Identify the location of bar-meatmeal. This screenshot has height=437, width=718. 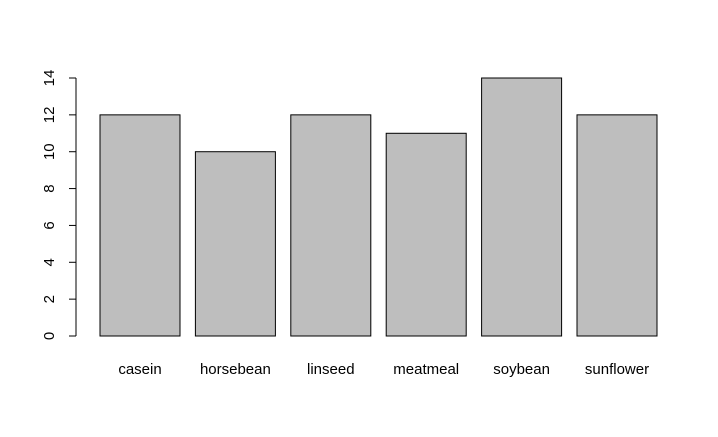
(426, 234).